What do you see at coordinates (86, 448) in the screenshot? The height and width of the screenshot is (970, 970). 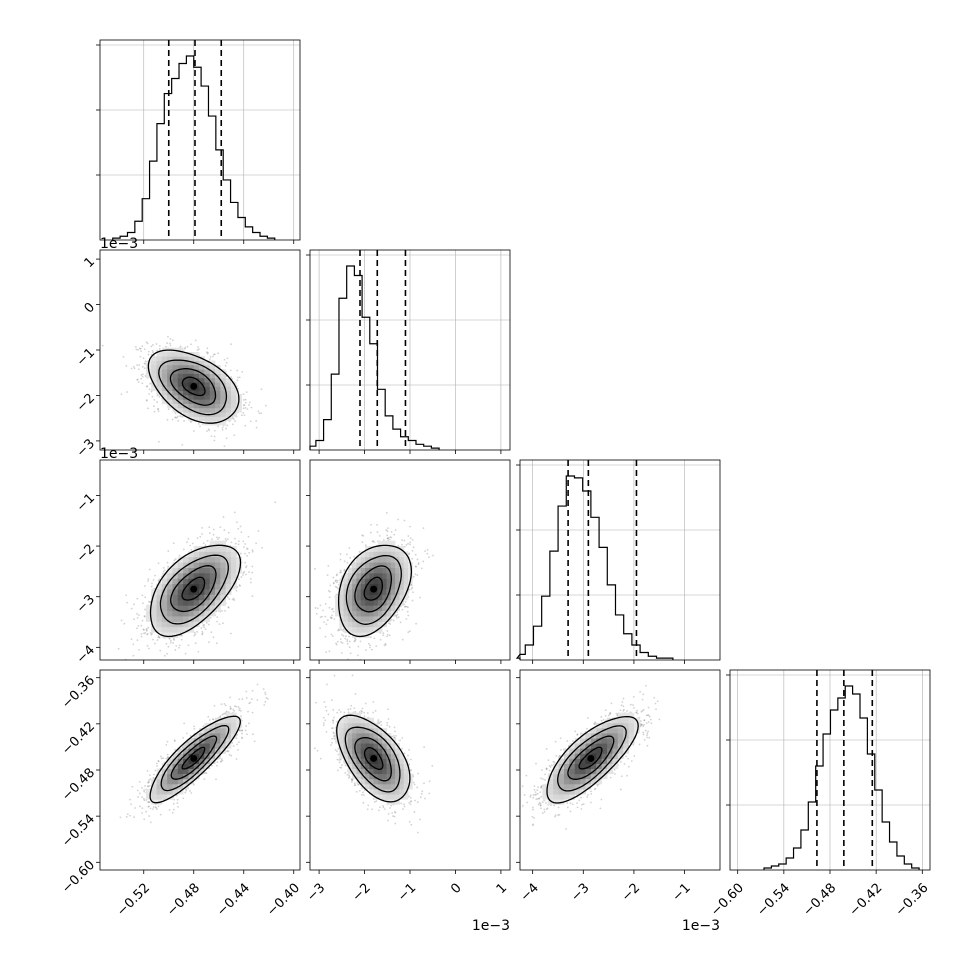 I see `y-tick-label: −3` at bounding box center [86, 448].